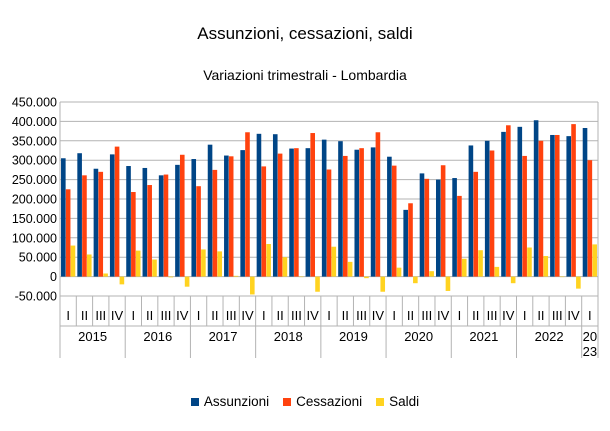 This screenshot has width=610, height=431. I want to click on x-tick-label-year: 2022, so click(549, 336).